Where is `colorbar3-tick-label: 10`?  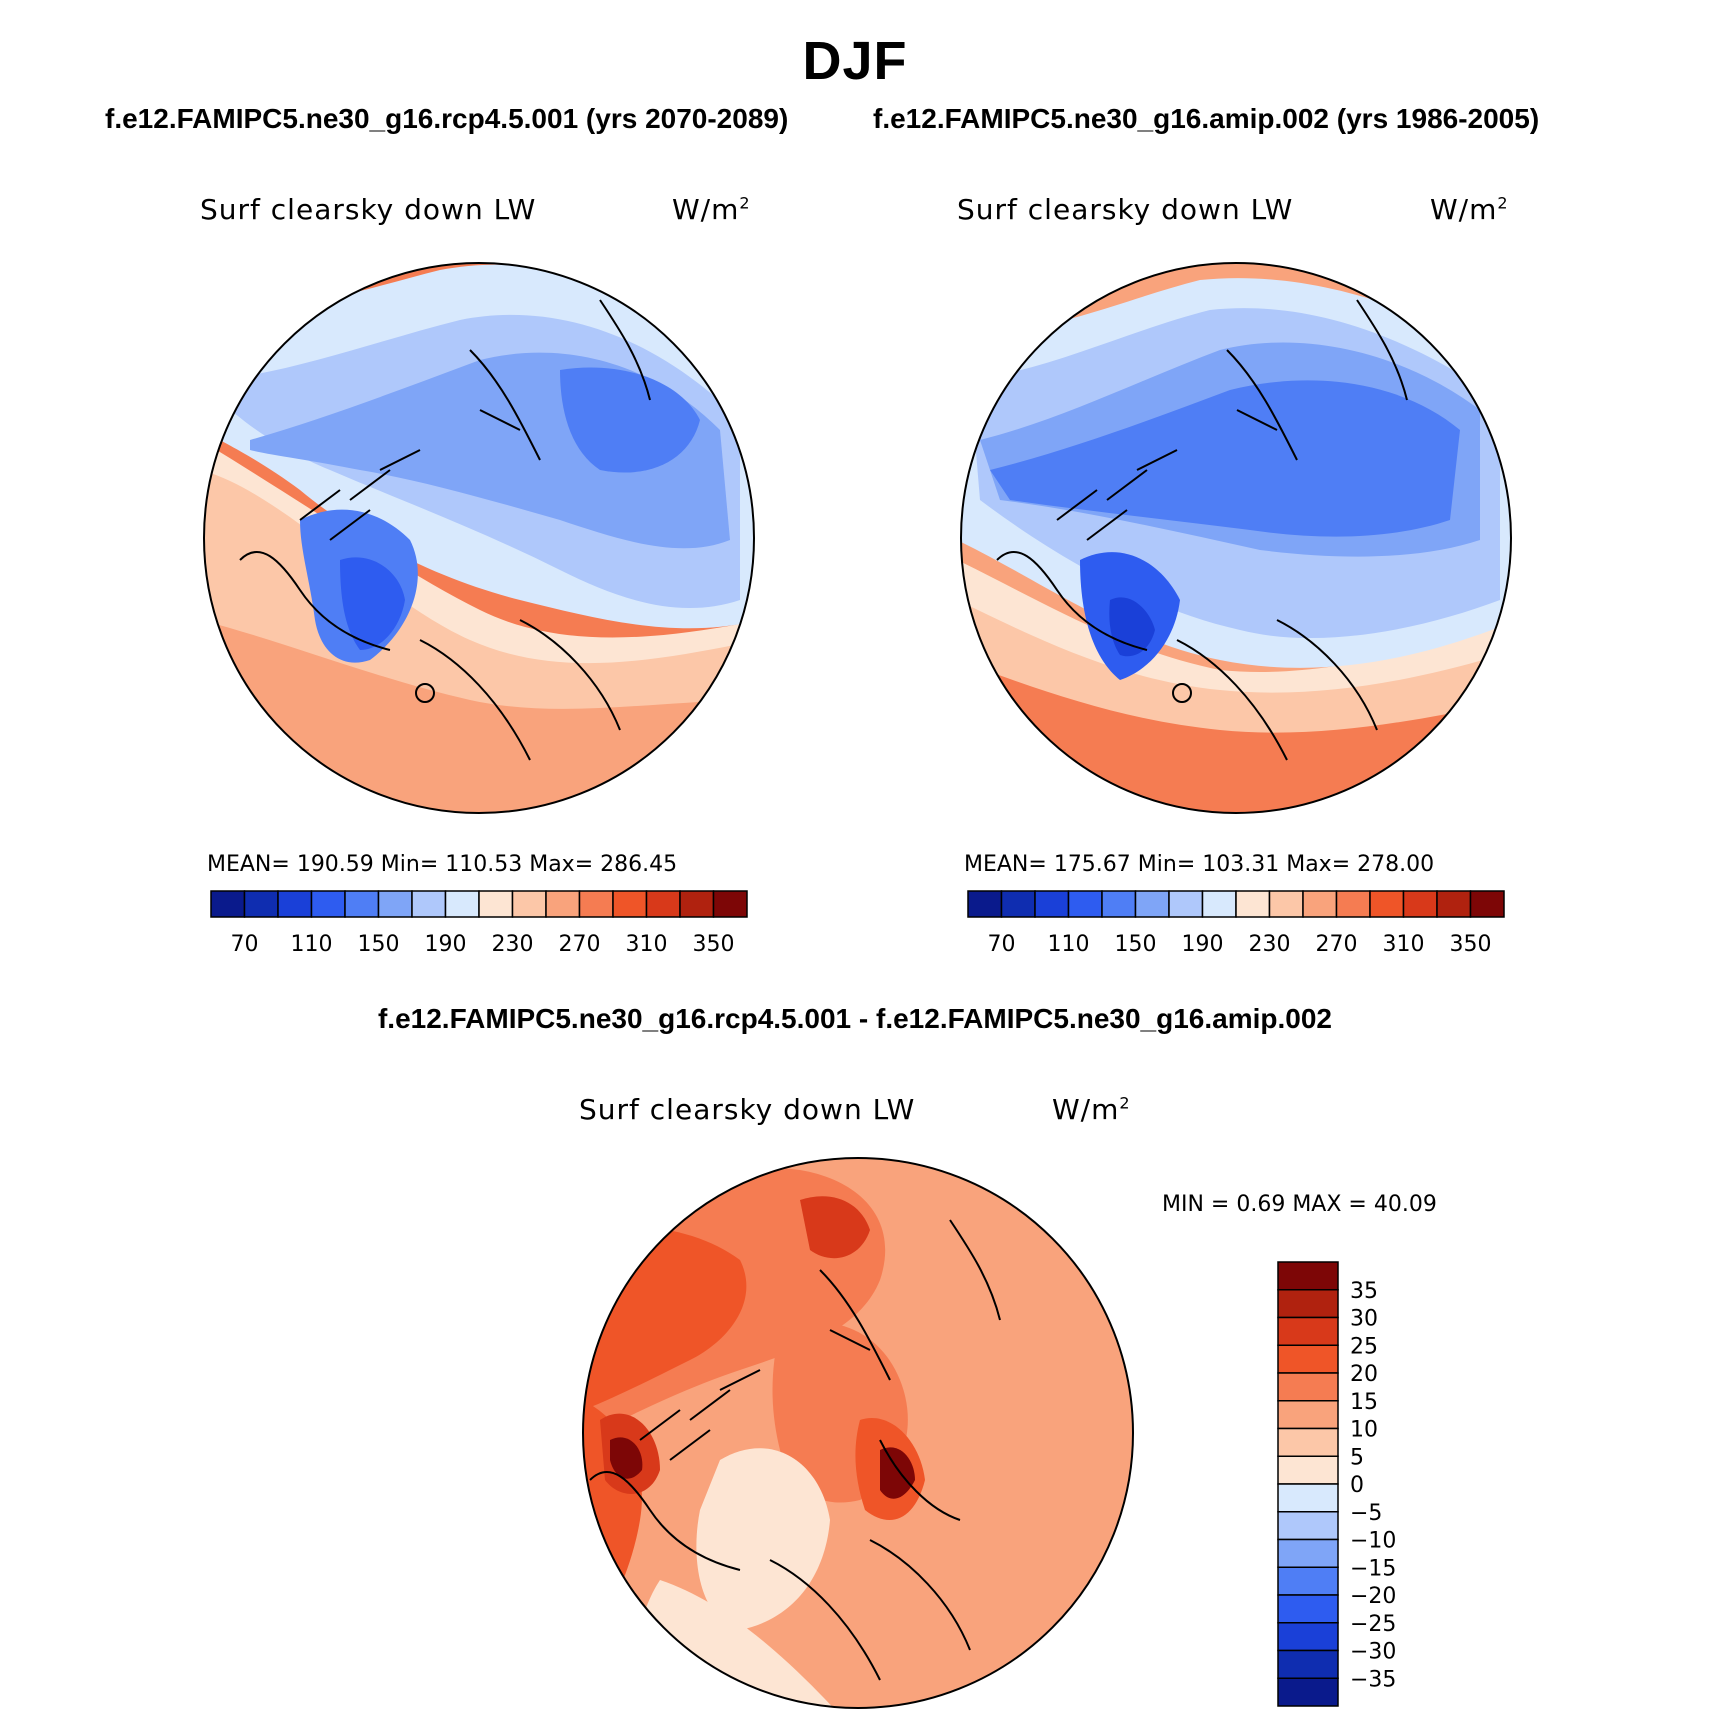 colorbar3-tick-label: 10 is located at coordinates (1364, 1430).